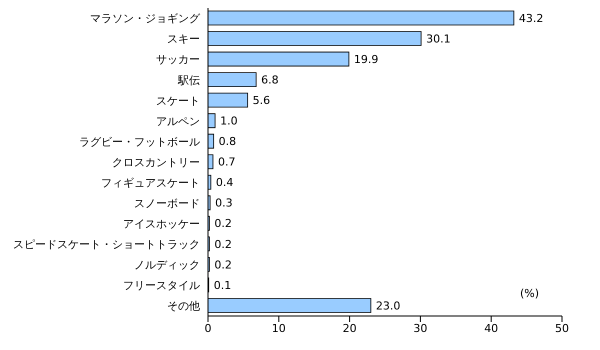 The height and width of the screenshot is (350, 600). What do you see at coordinates (388, 305) in the screenshot?
I see `data-label: 23.0` at bounding box center [388, 305].